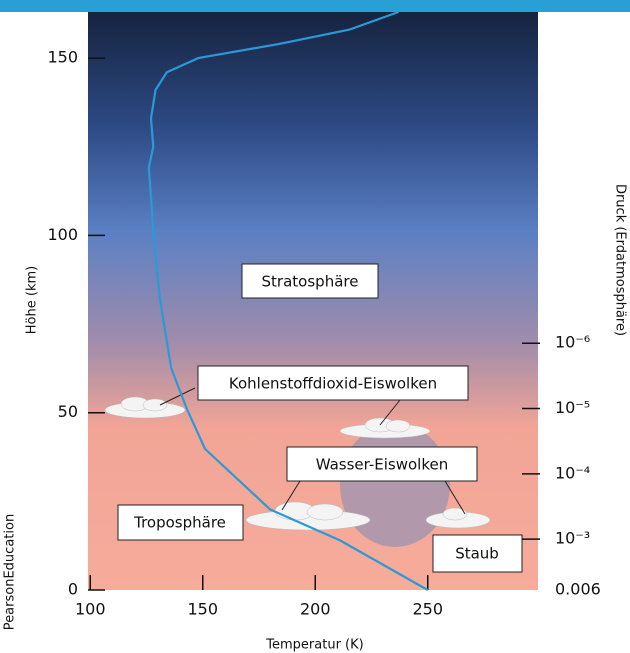 The image size is (630, 653). Describe the element at coordinates (620, 260) in the screenshot. I see `y2-axis-title: Druck (Erdatmosphäre)` at that location.